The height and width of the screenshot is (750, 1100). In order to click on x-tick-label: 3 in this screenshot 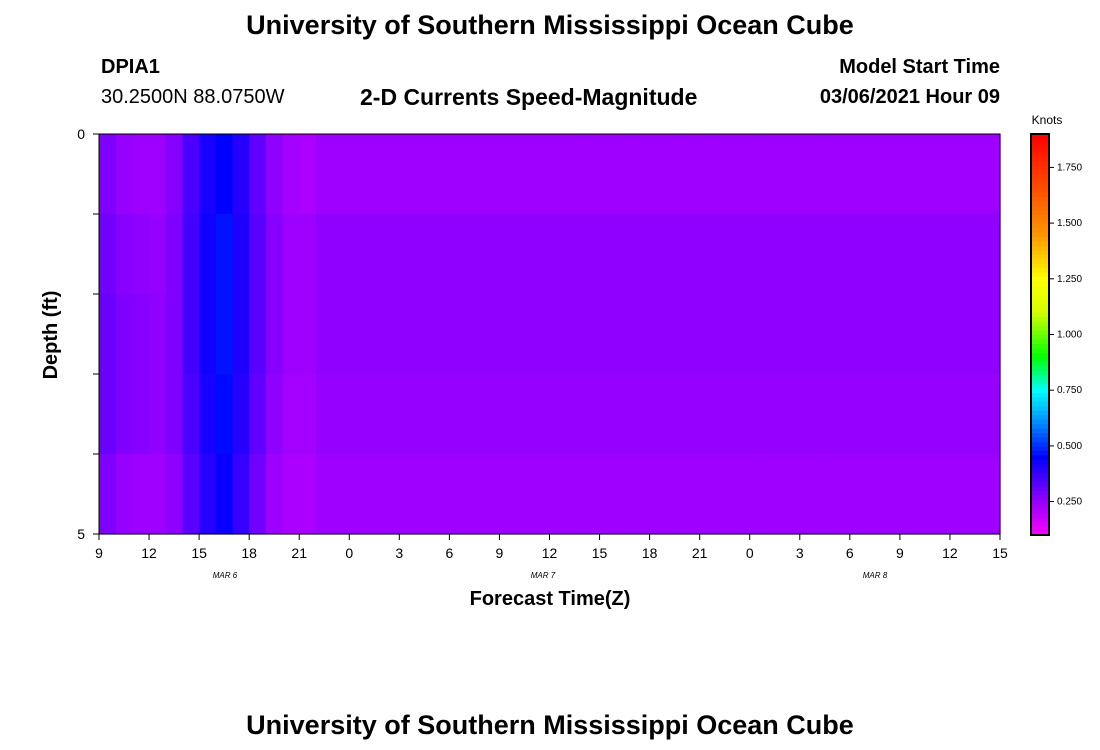, I will do `click(800, 553)`.